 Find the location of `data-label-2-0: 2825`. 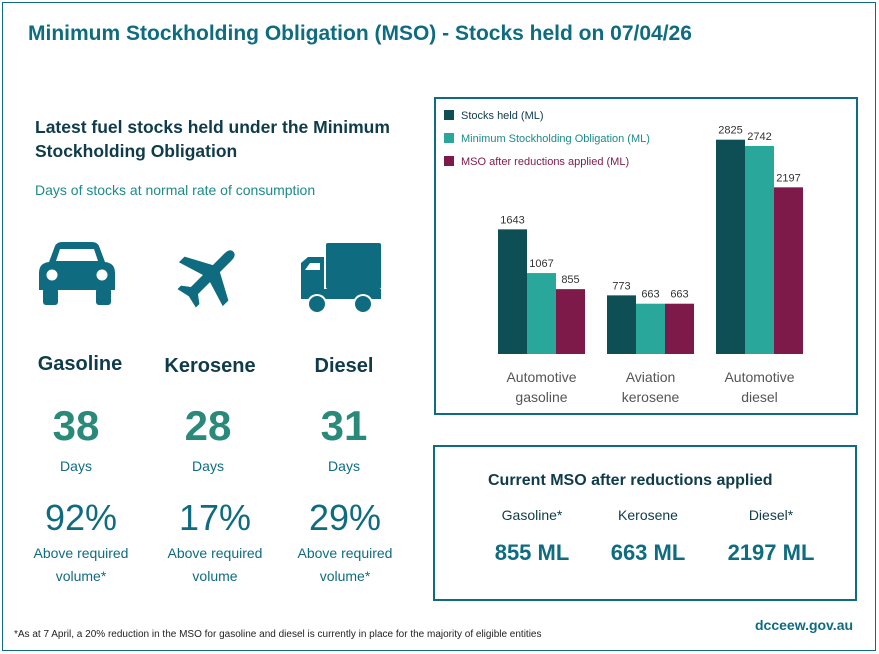

data-label-2-0: 2825 is located at coordinates (730, 131).